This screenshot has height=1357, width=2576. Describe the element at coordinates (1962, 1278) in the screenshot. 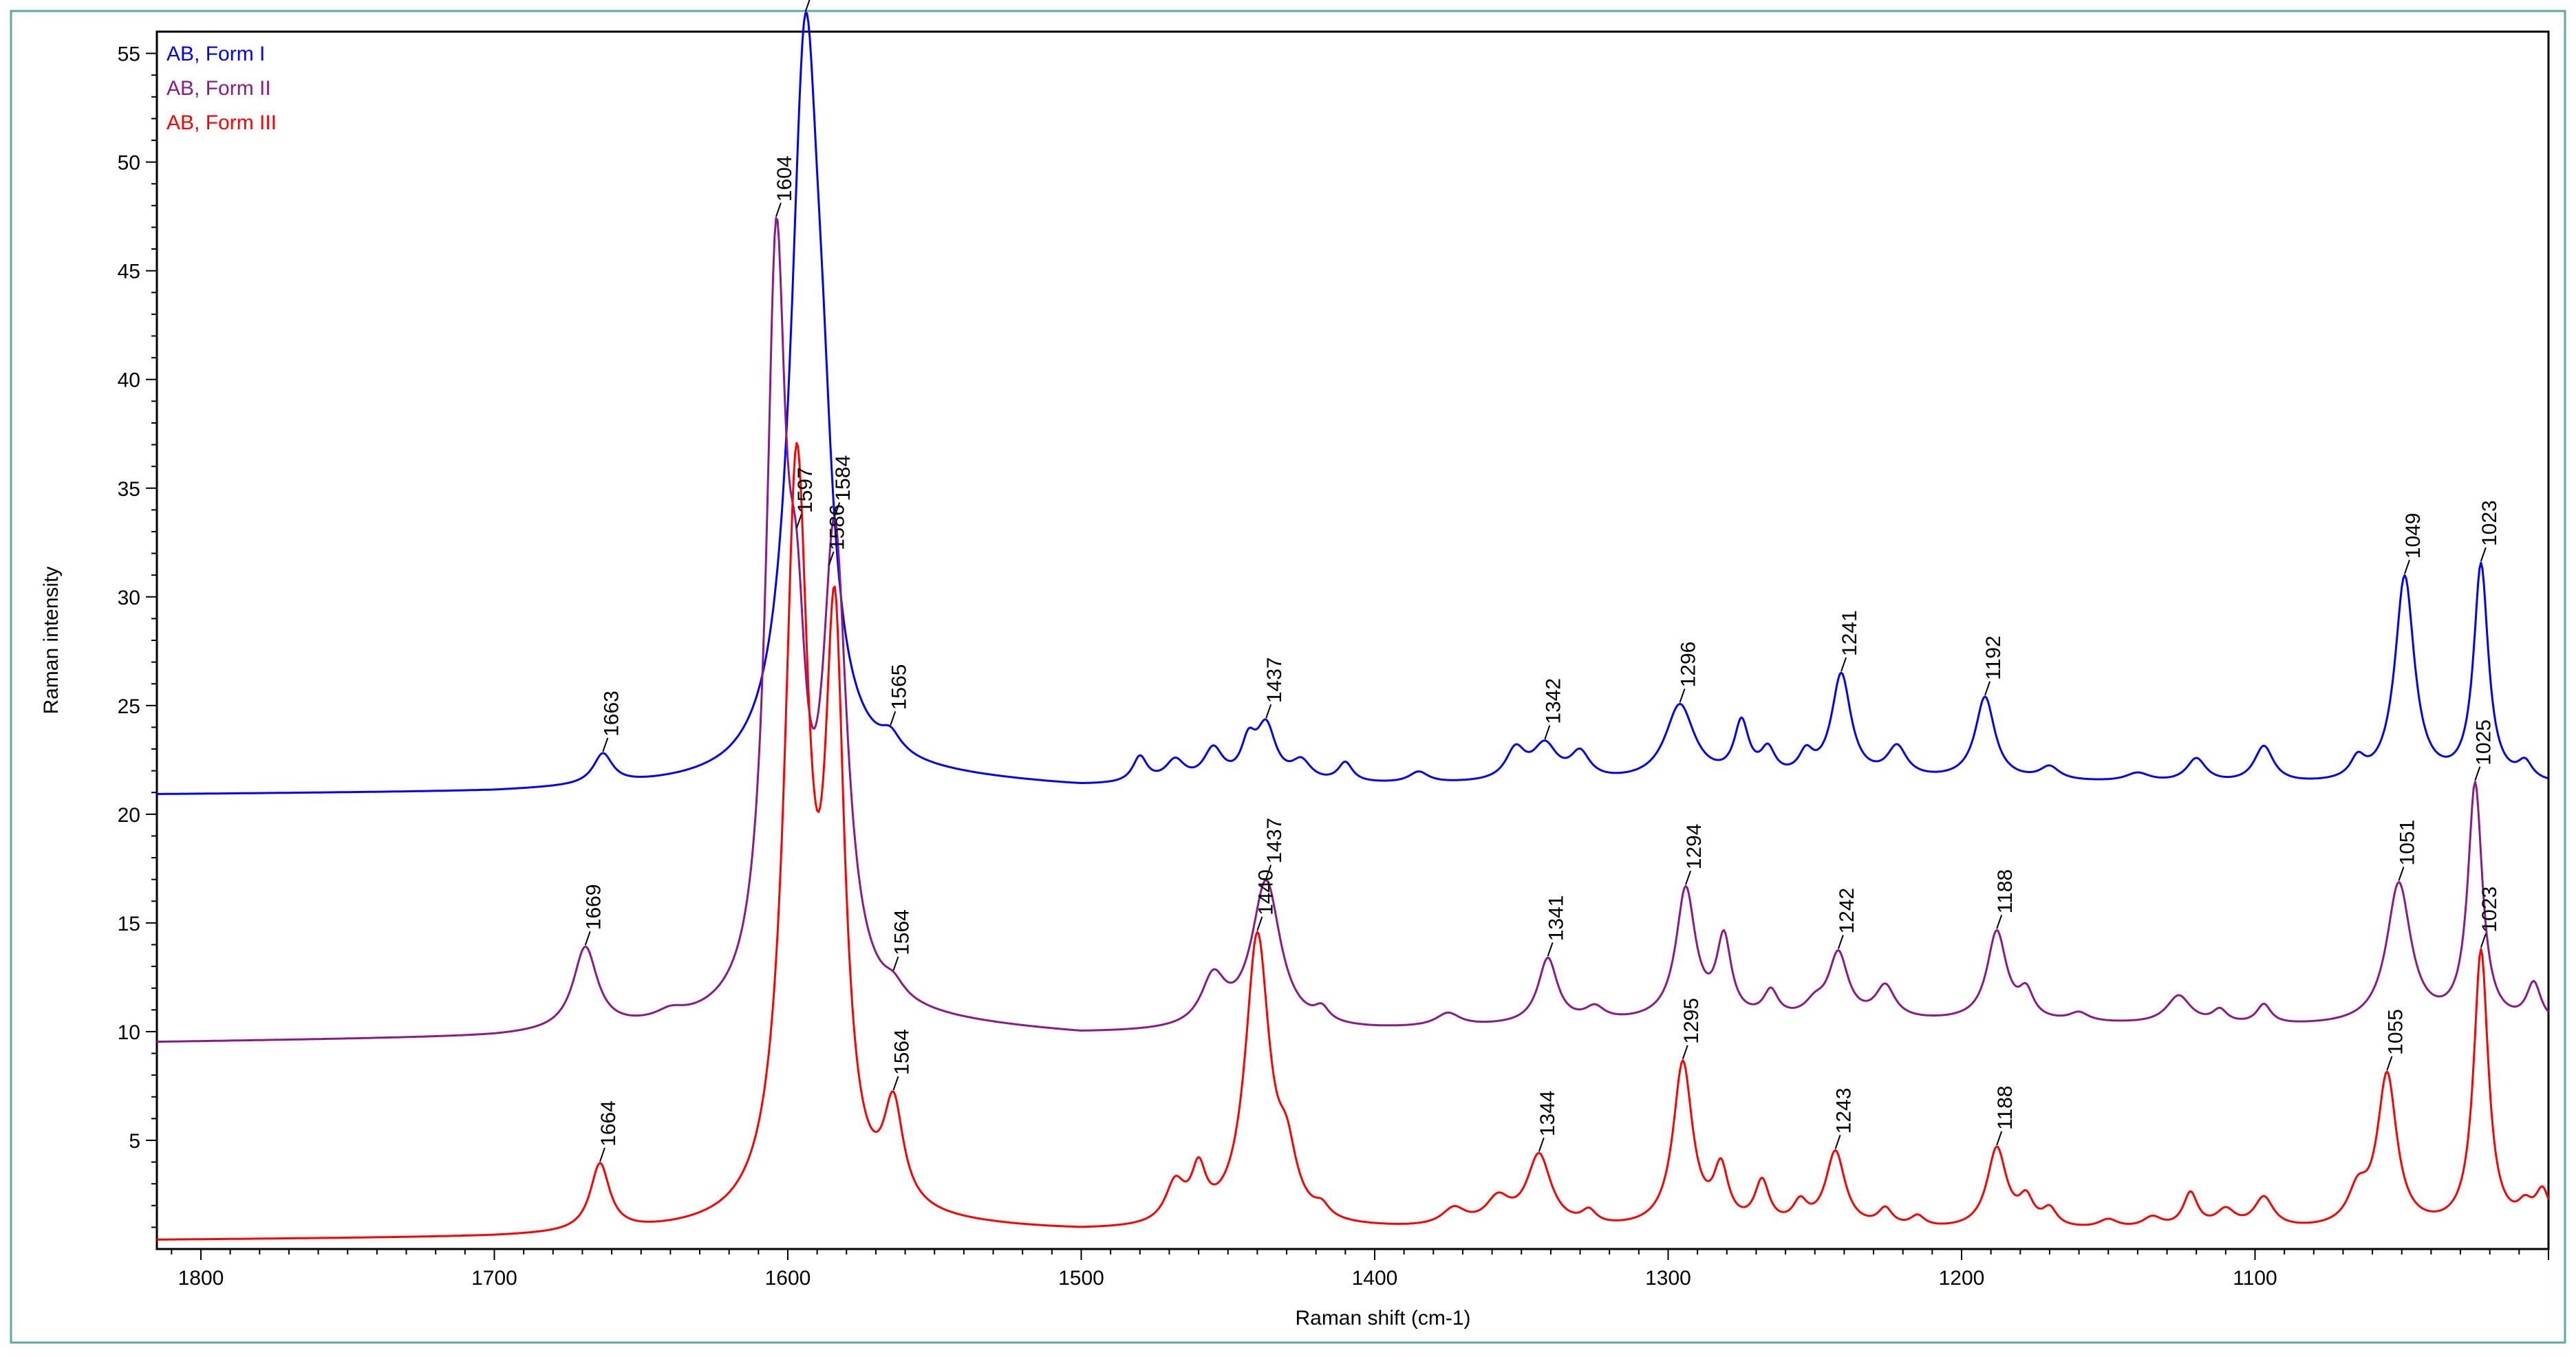

I see `x-tick-label: 1200` at that location.